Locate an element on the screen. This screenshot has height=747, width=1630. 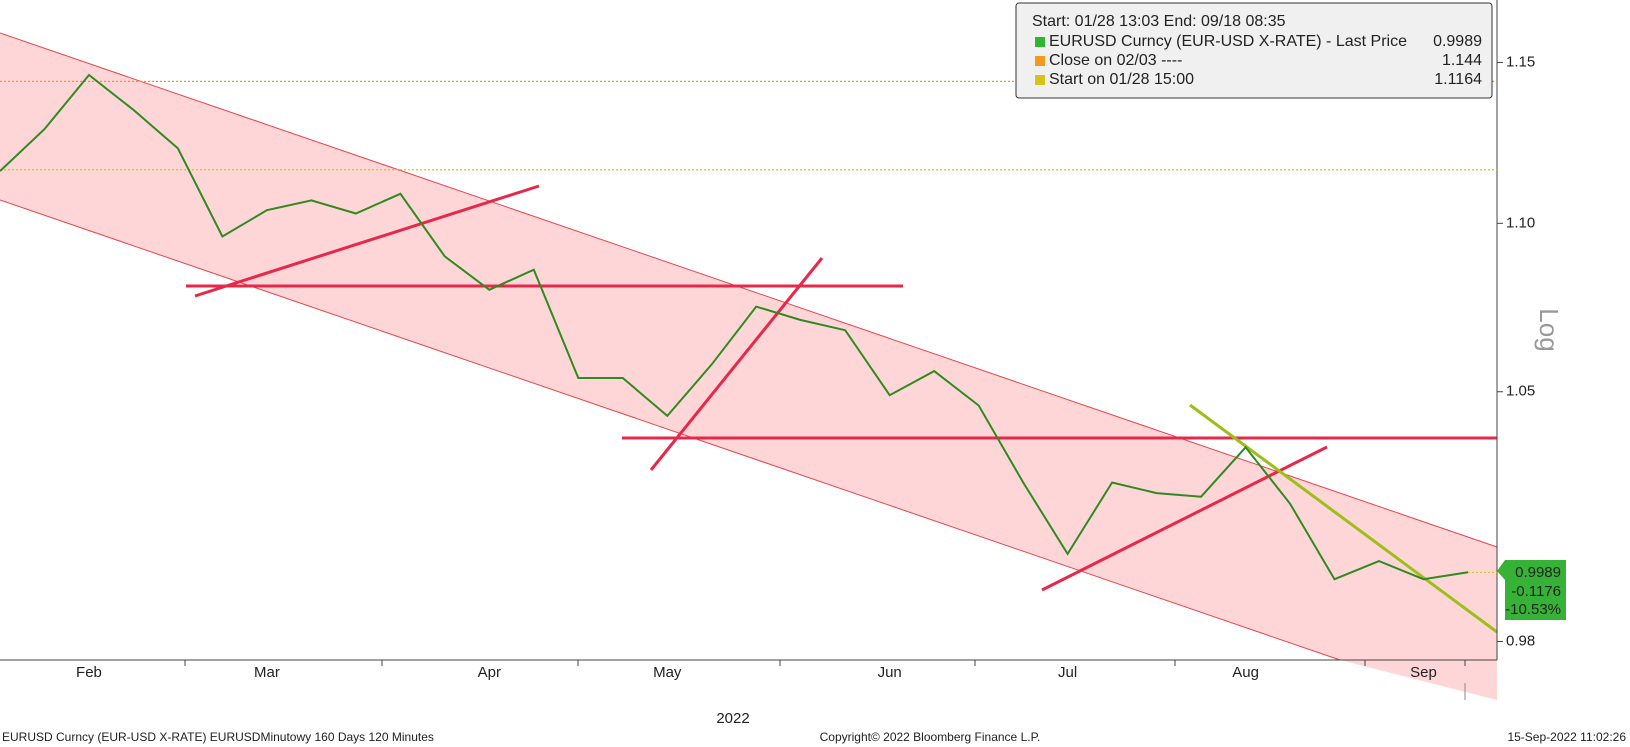
legend-value: 1.1164 is located at coordinates (1458, 79).